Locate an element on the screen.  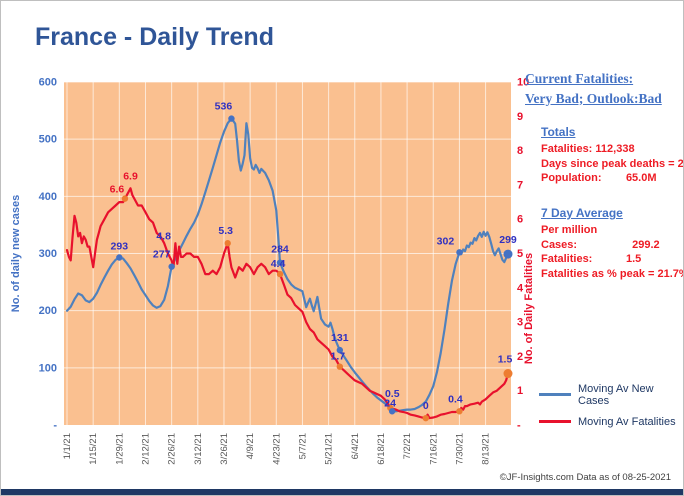
data-label: 1.5 is located at coordinates (505, 360).